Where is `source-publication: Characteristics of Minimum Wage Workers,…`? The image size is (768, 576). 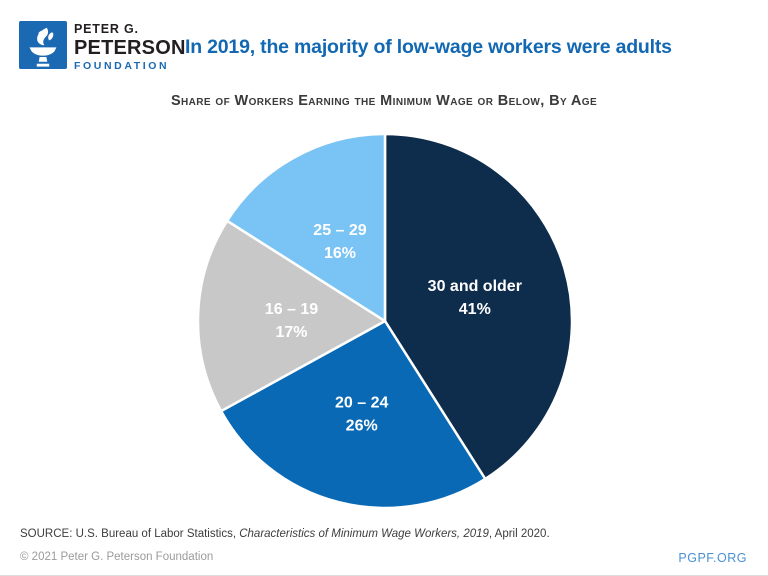 source-publication: Characteristics of Minimum Wage Workers,… is located at coordinates (364, 534).